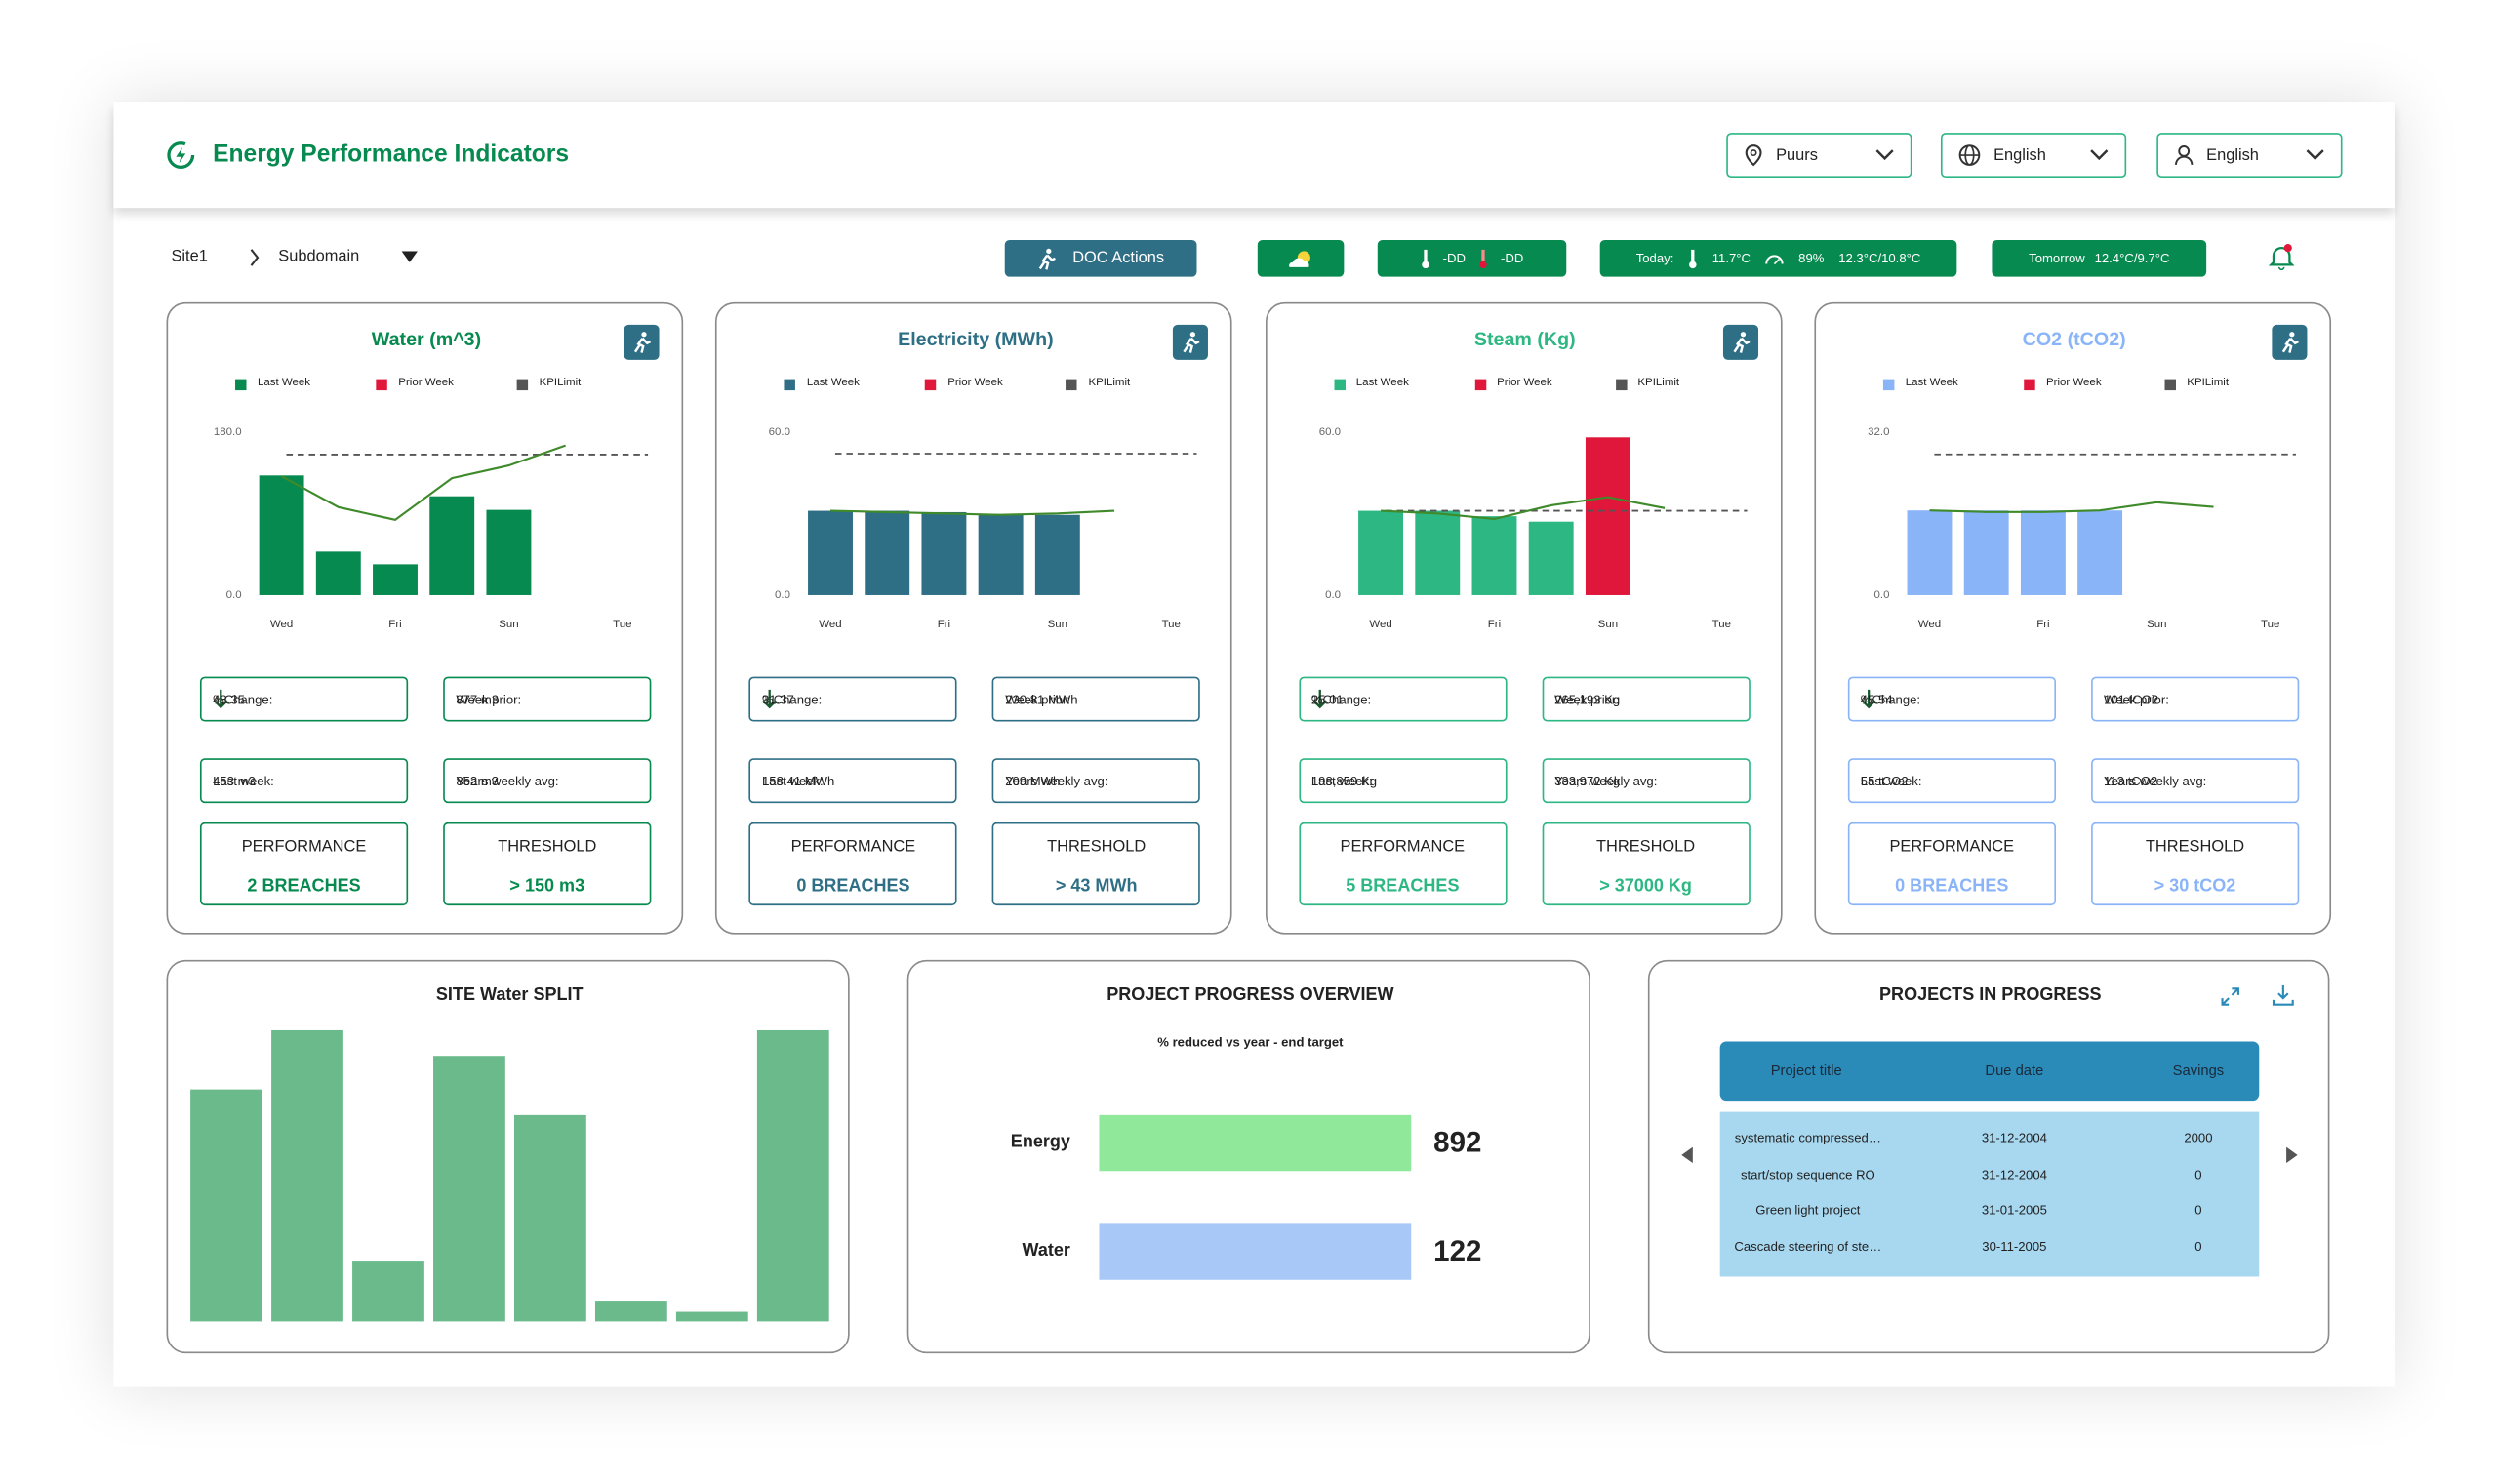 The width and height of the screenshot is (2496, 1484). I want to click on breadcrumb-chevron, so click(255, 257).